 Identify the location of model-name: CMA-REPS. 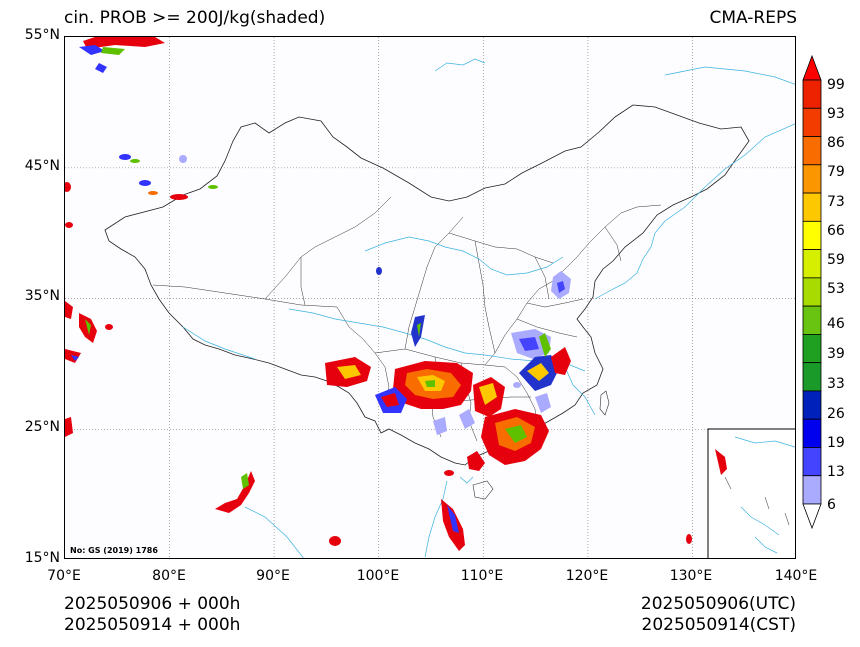
(753, 18).